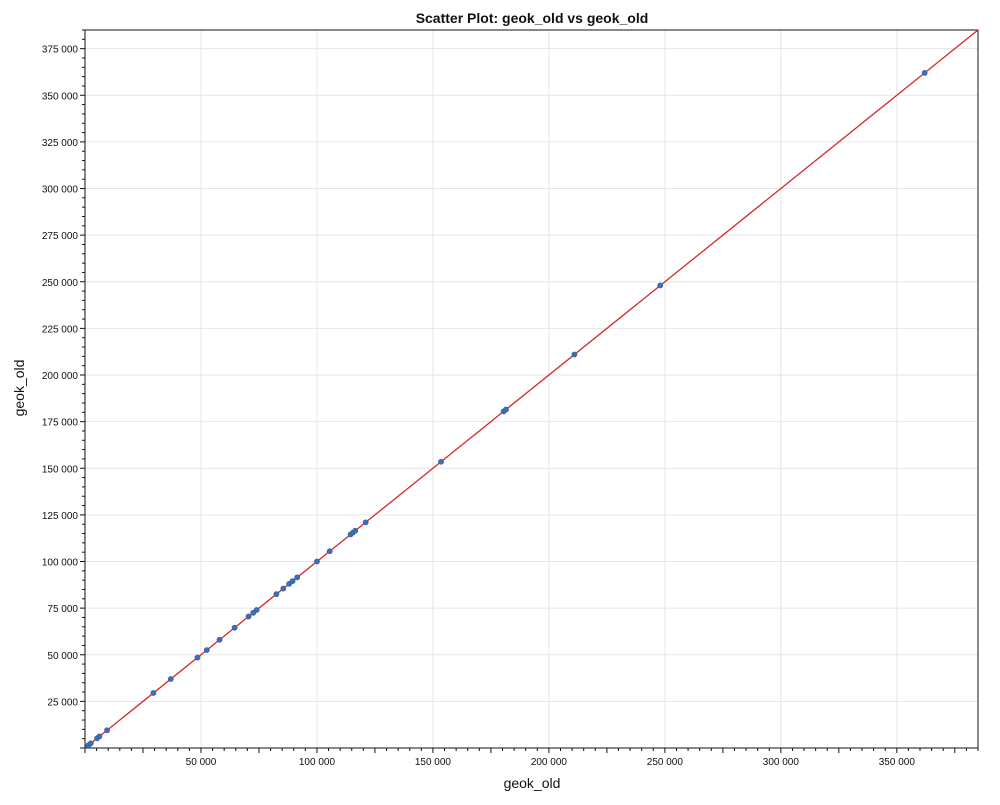 Image resolution: width=1000 pixels, height=805 pixels. Describe the element at coordinates (897, 762) in the screenshot. I see `x-tick-label: 350 000` at that location.